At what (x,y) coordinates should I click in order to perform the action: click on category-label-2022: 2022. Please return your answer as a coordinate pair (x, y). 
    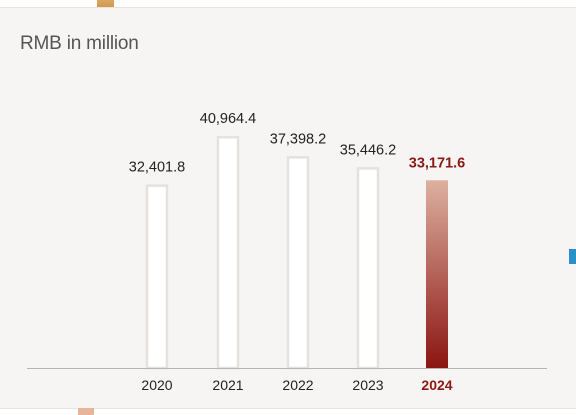
    Looking at the image, I should click on (297, 385).